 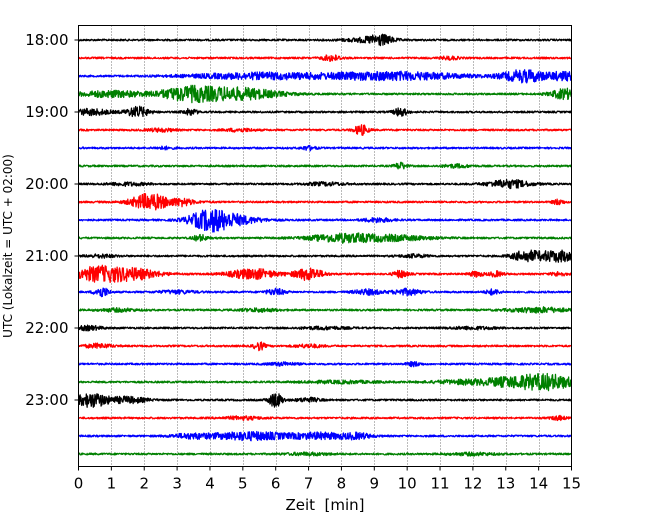 I want to click on x-tick-label: 12, so click(x=472, y=484).